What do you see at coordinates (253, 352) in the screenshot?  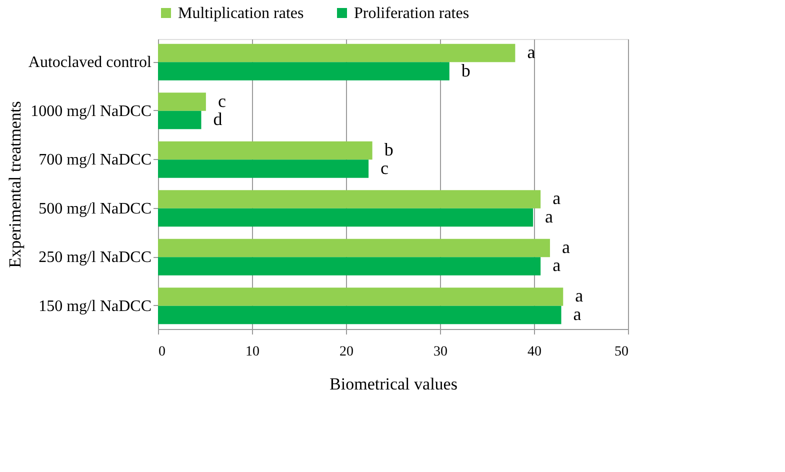 I see `x-tick-label: 10` at bounding box center [253, 352].